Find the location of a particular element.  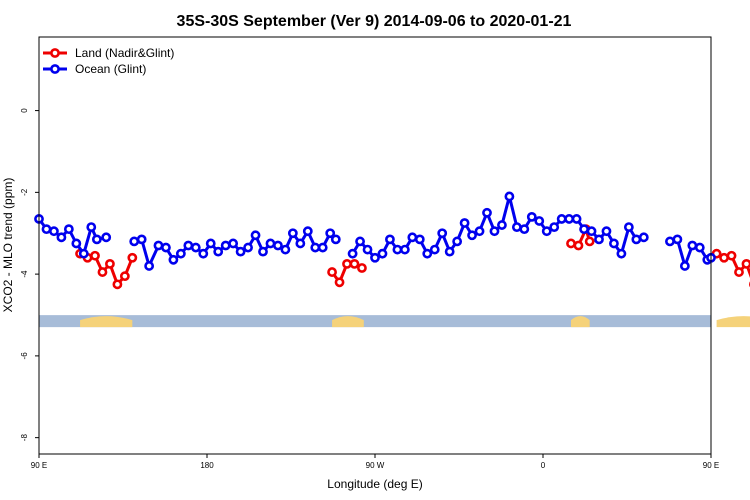

series-line is located at coordinates (235, 249).